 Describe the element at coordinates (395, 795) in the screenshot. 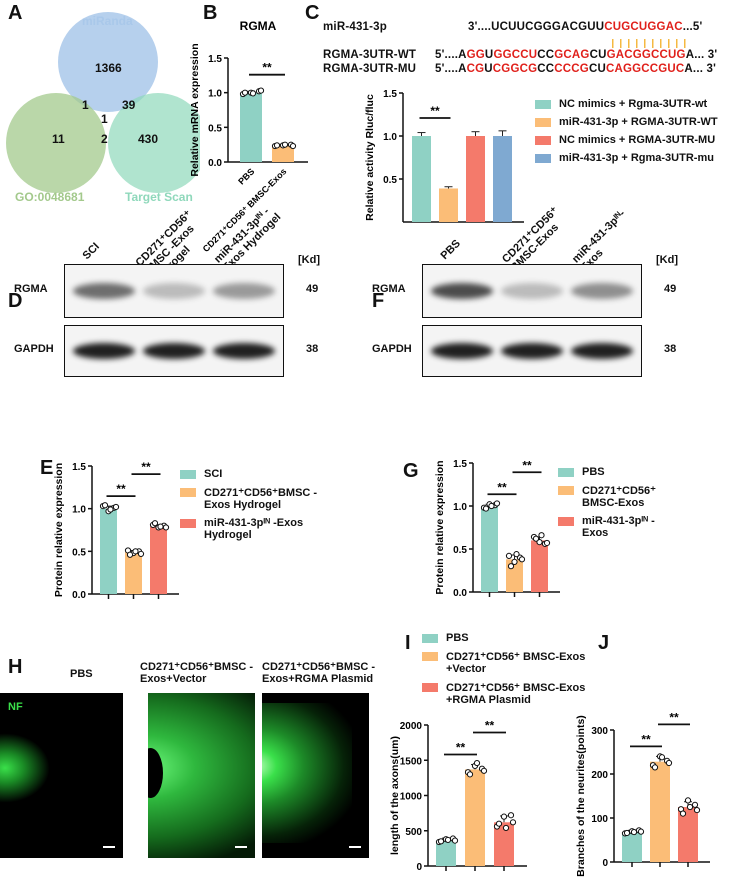

I see `y-axis-label: length of the axons(um)` at that location.